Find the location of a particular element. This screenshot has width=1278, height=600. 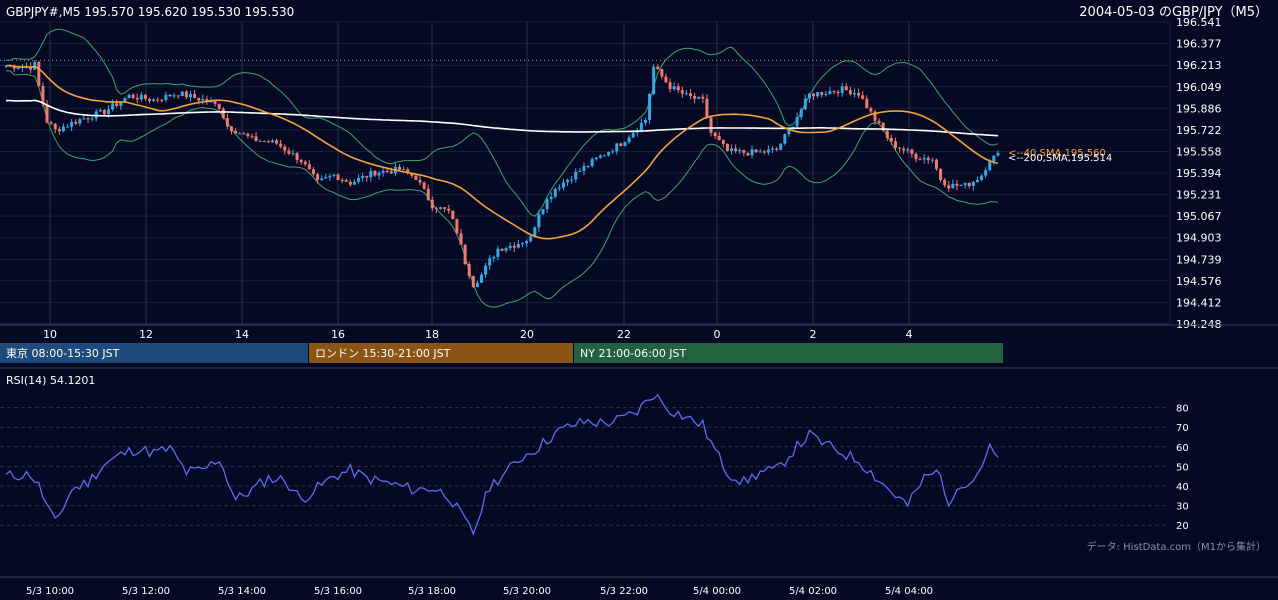

hour-tick-label: 16 is located at coordinates (338, 334).